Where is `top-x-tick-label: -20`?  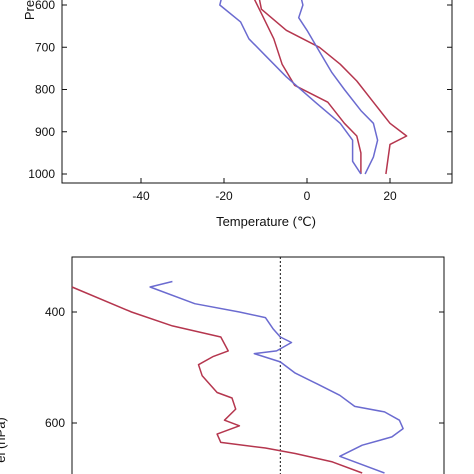
top-x-tick-label: -20 is located at coordinates (224, 196).